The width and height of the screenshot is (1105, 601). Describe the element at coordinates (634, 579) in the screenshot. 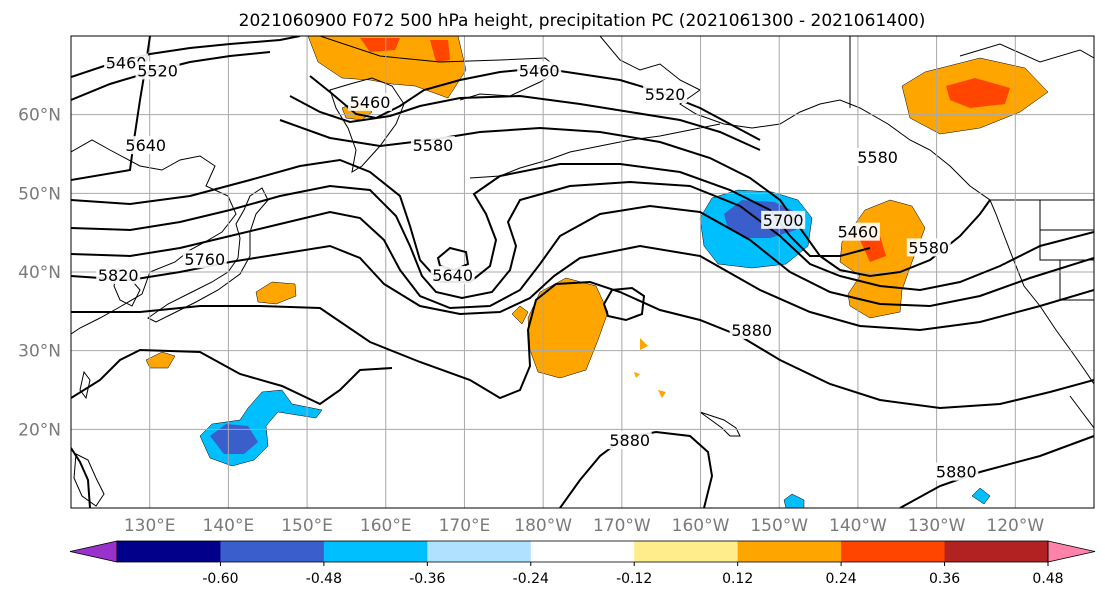

I see `colorbar-tick-label: -0.12` at that location.